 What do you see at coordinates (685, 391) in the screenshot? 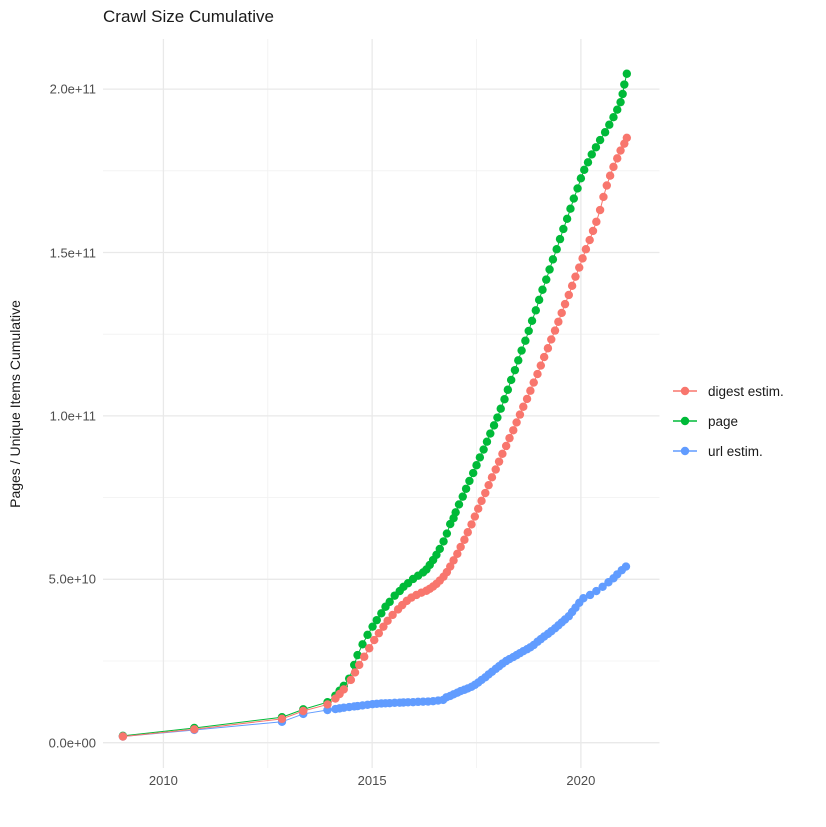
I see `legend-key-digest-estim-icon` at bounding box center [685, 391].